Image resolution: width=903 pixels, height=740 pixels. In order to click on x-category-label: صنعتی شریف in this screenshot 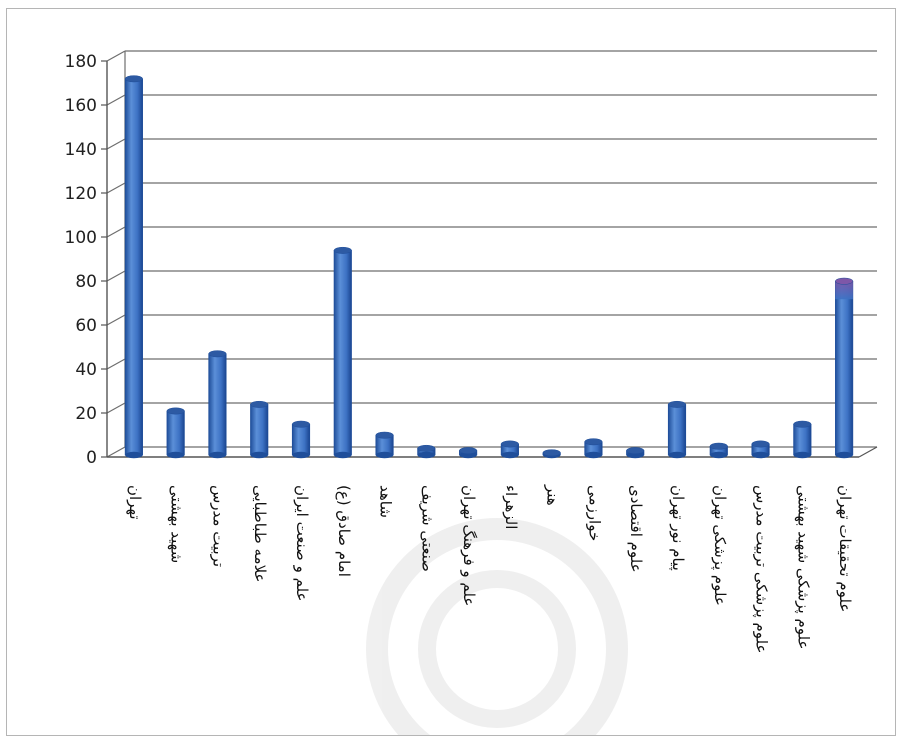, I will do `click(427, 528)`.